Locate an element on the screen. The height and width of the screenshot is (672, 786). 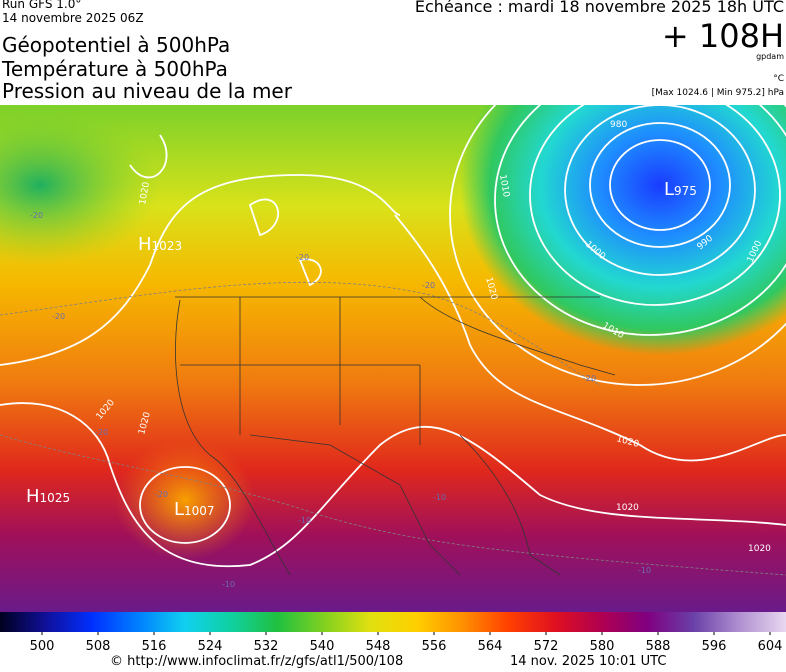
colorbar-label: 604 is located at coordinates (770, 646).